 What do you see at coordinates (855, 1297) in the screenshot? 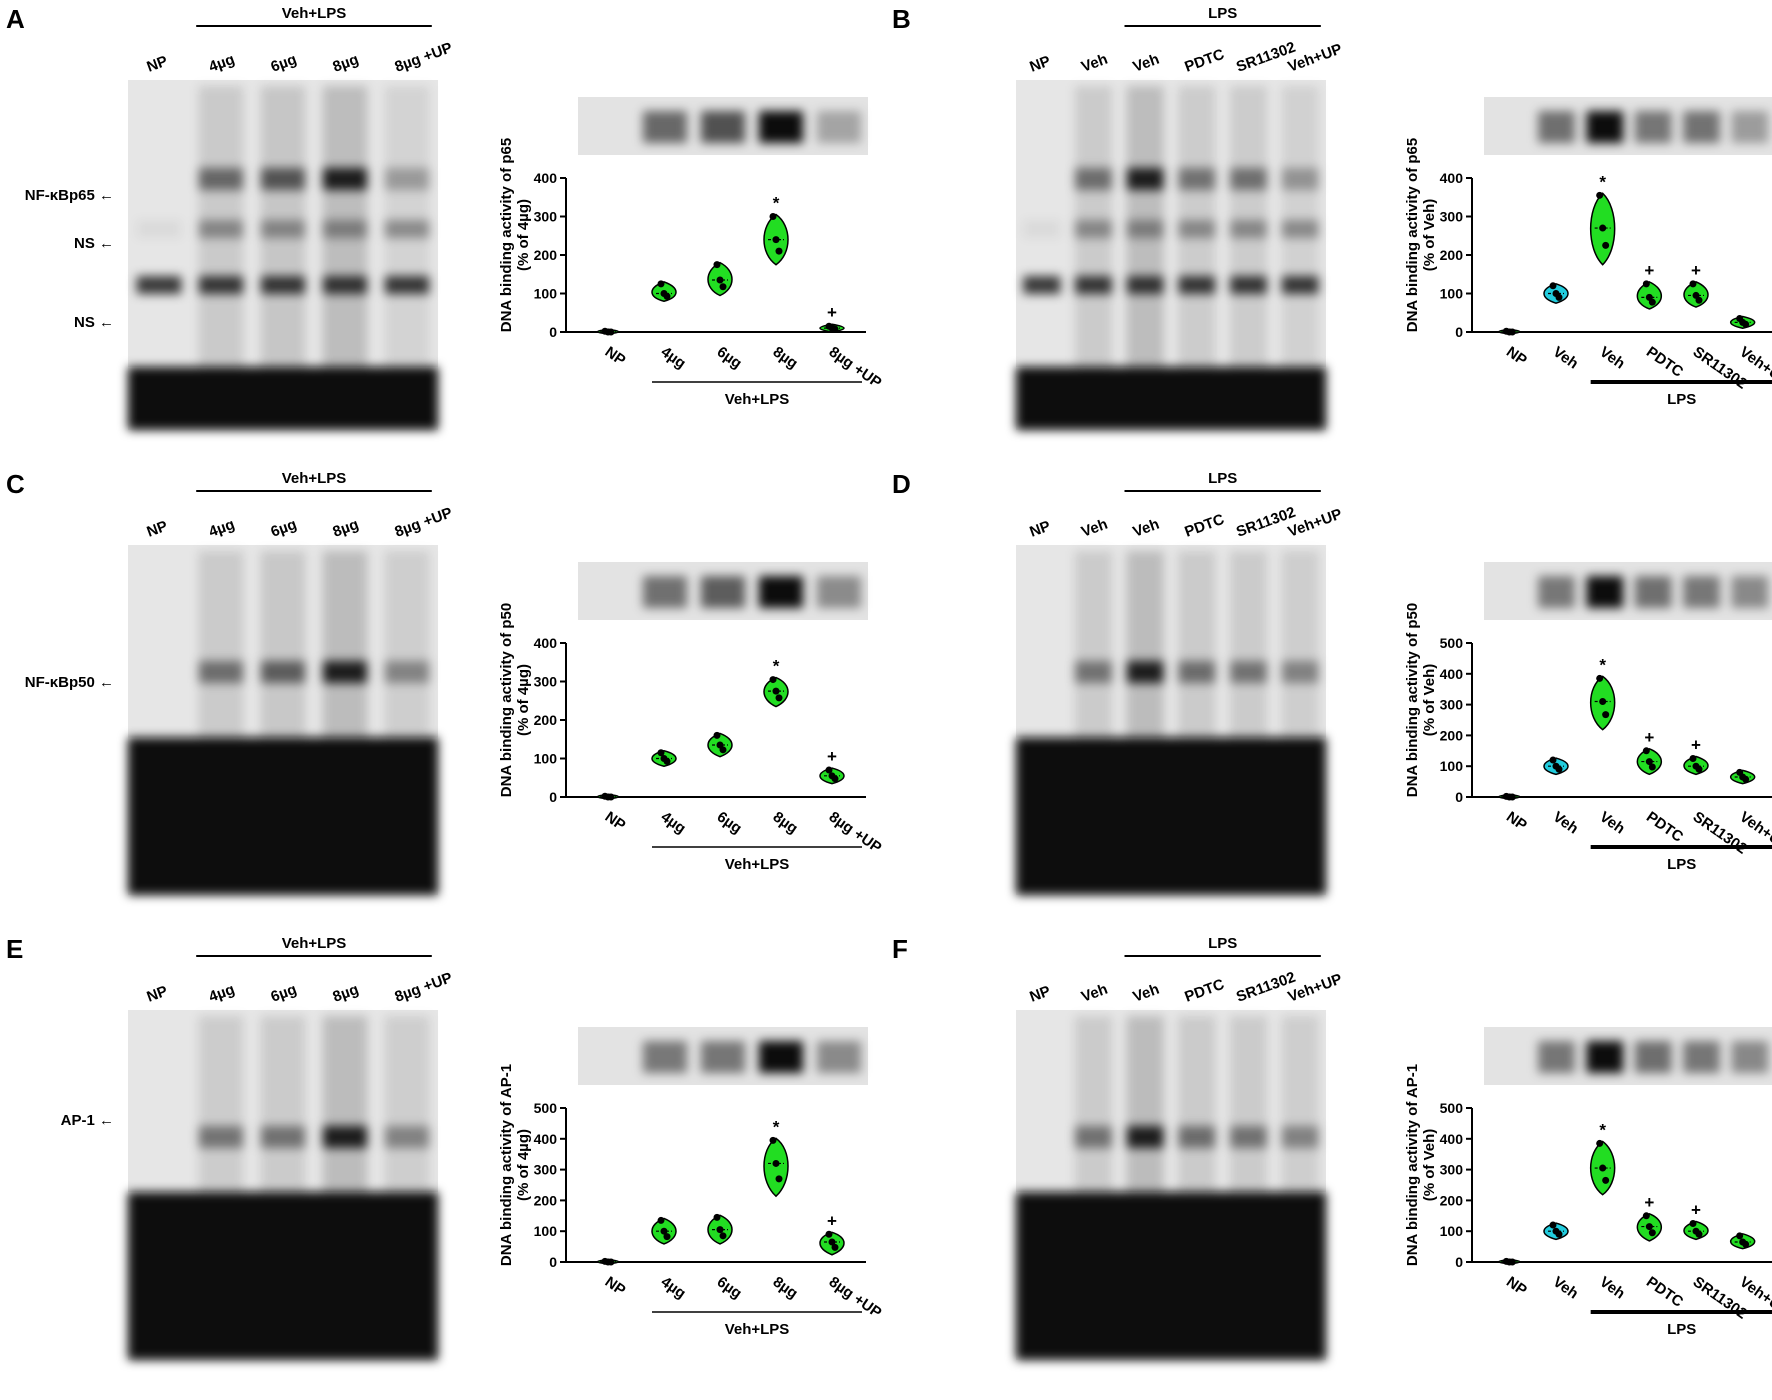
I see `x-tick-label: 8µg +UP` at bounding box center [855, 1297].